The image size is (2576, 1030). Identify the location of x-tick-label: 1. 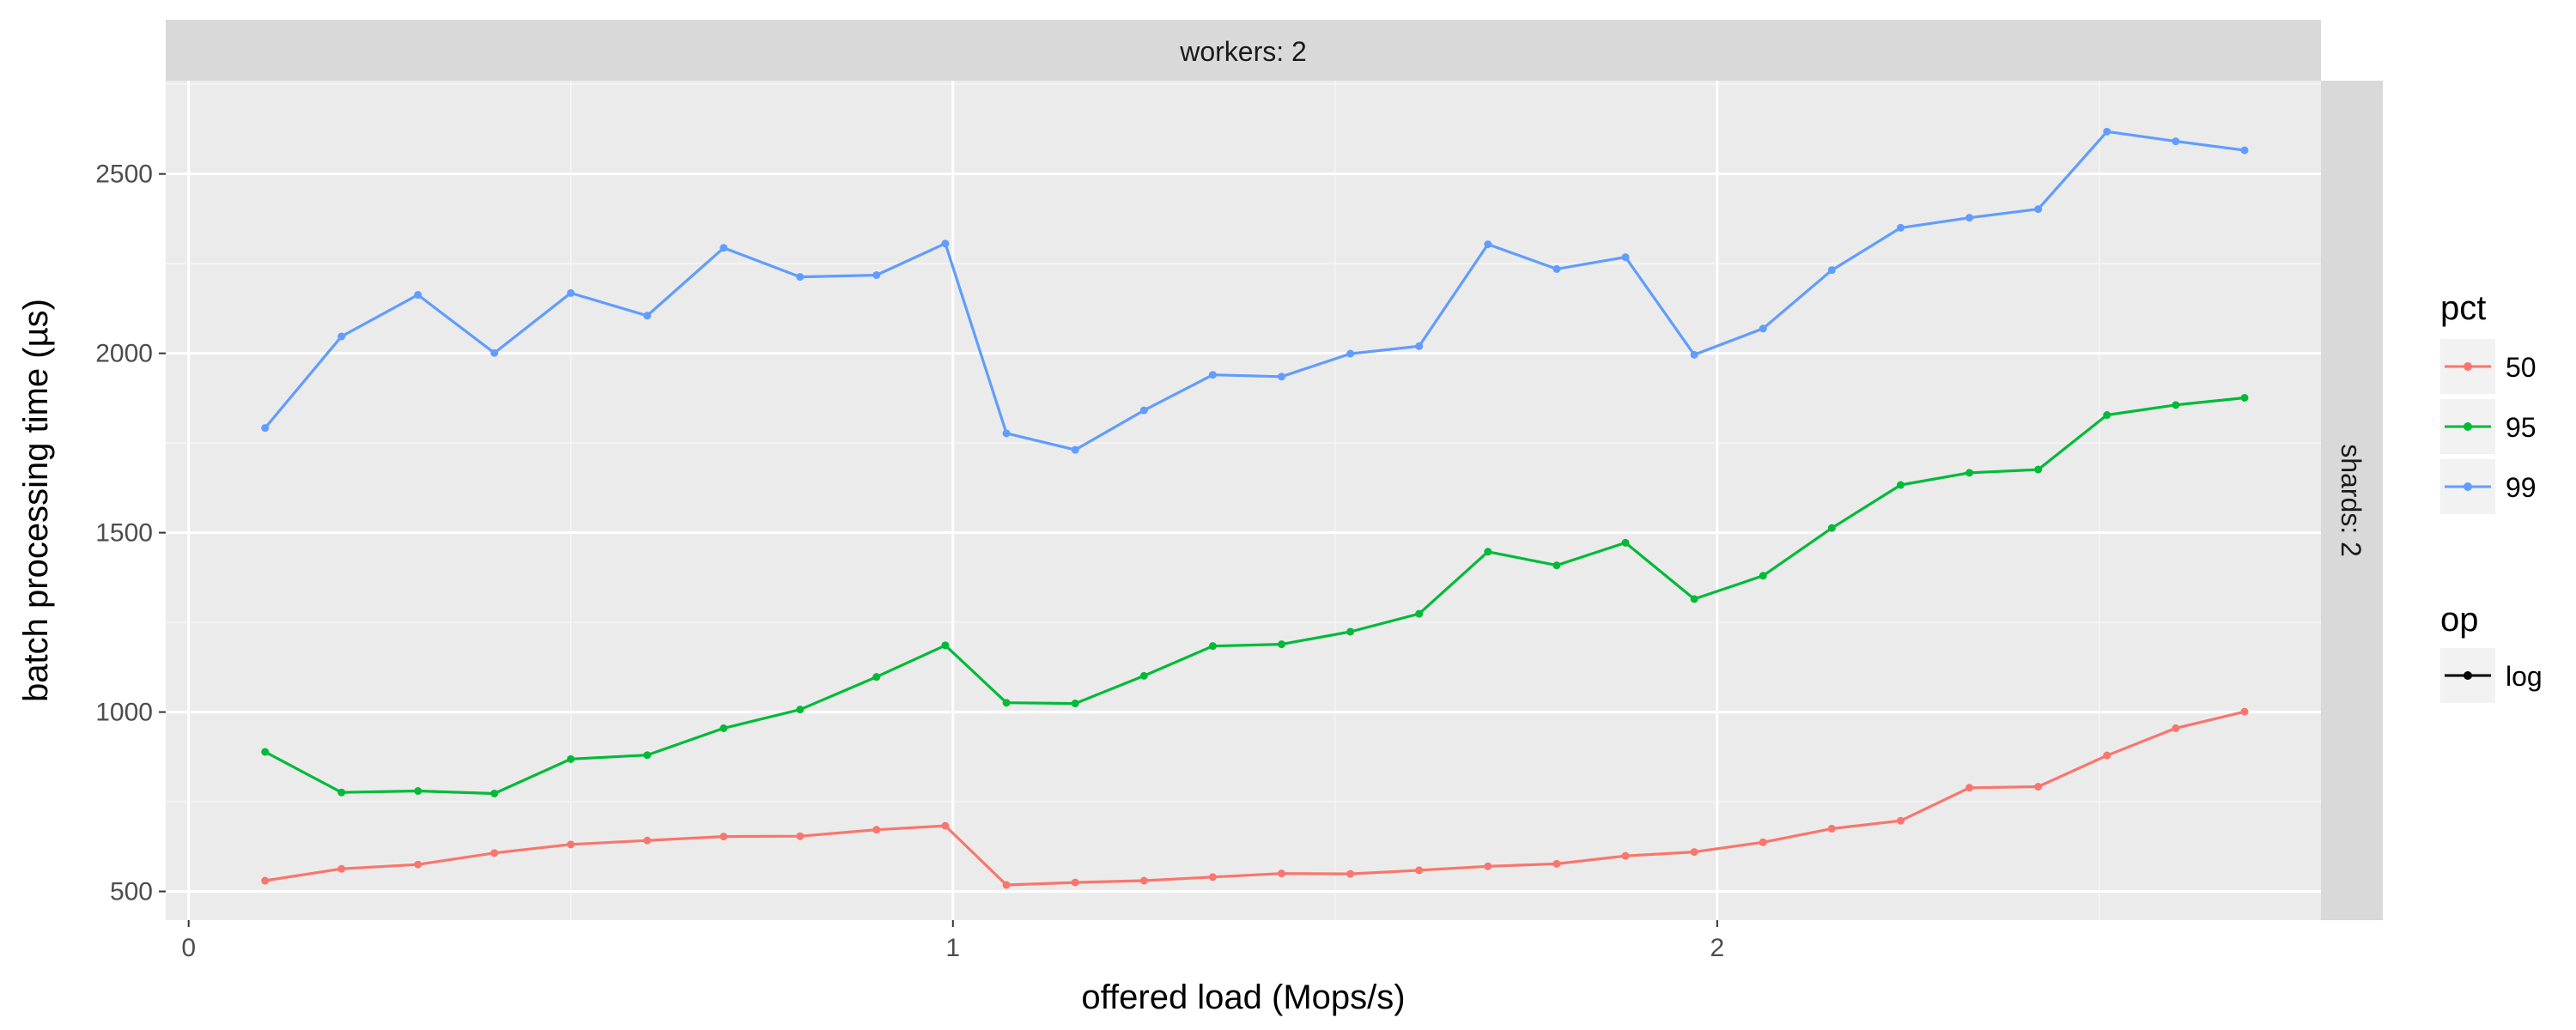
(952, 948).